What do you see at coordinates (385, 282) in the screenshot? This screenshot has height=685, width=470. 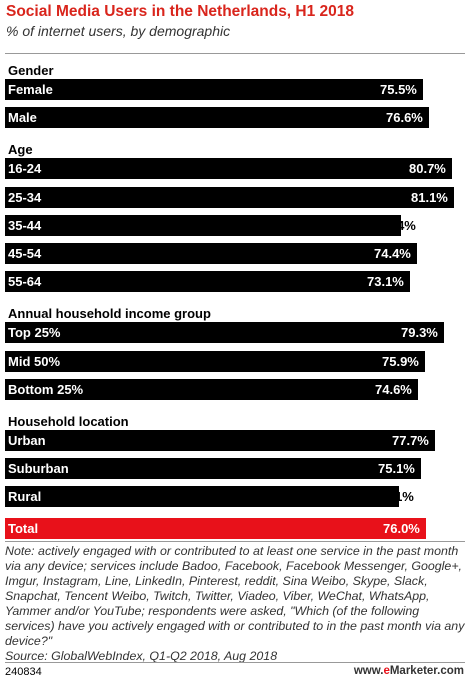 I see `bar-value-label: 73.1%` at bounding box center [385, 282].